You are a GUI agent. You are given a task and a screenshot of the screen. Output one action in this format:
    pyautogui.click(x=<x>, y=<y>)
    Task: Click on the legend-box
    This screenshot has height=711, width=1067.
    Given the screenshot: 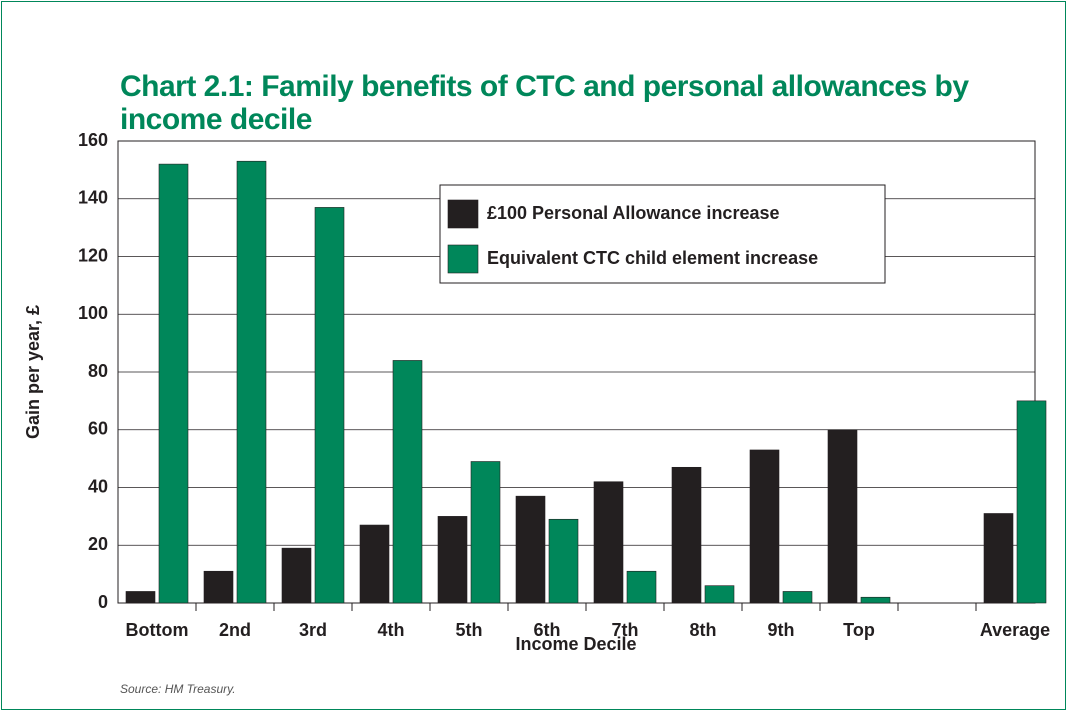 What is the action you would take?
    pyautogui.click(x=662, y=234)
    